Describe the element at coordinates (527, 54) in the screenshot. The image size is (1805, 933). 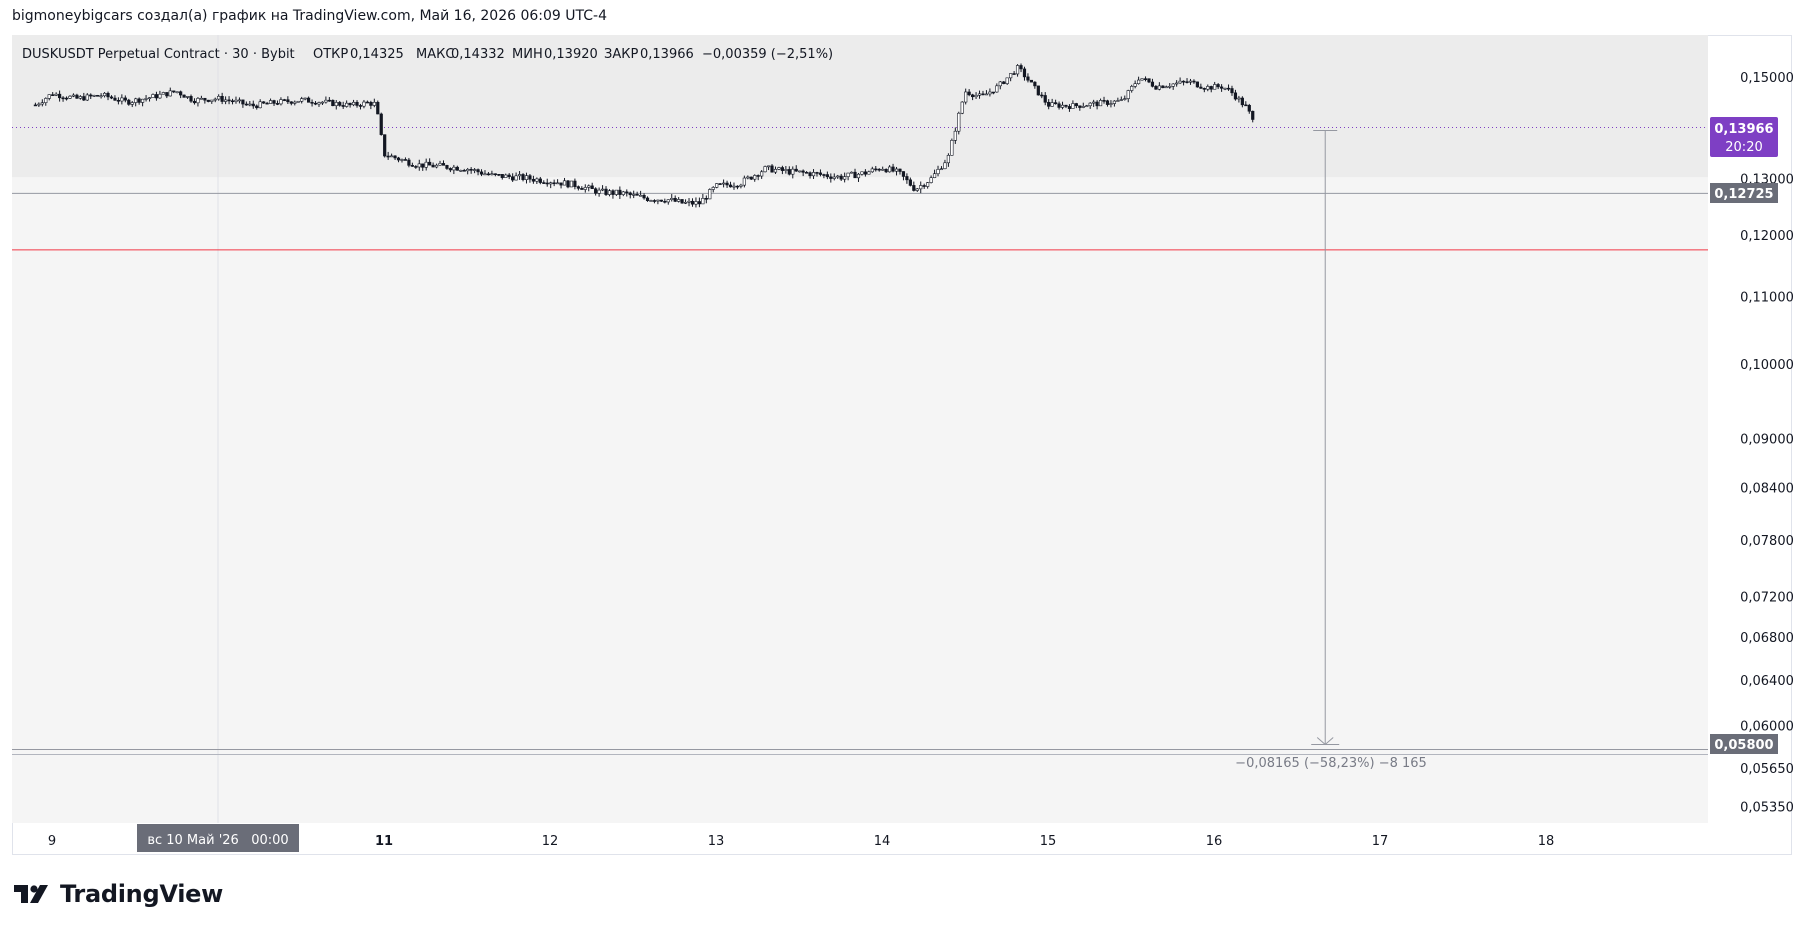
I see `legend-low-label: МИН` at that location.